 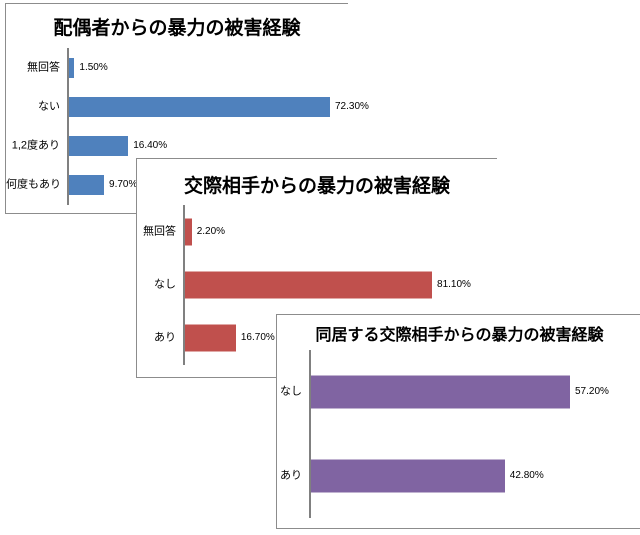 What do you see at coordinates (211, 231) in the screenshot?
I see `value-label: 2.20%` at bounding box center [211, 231].